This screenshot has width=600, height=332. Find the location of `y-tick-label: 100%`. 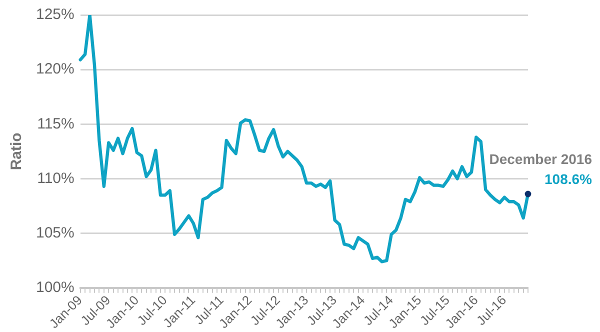

y-tick-label: 100% is located at coordinates (55, 287).